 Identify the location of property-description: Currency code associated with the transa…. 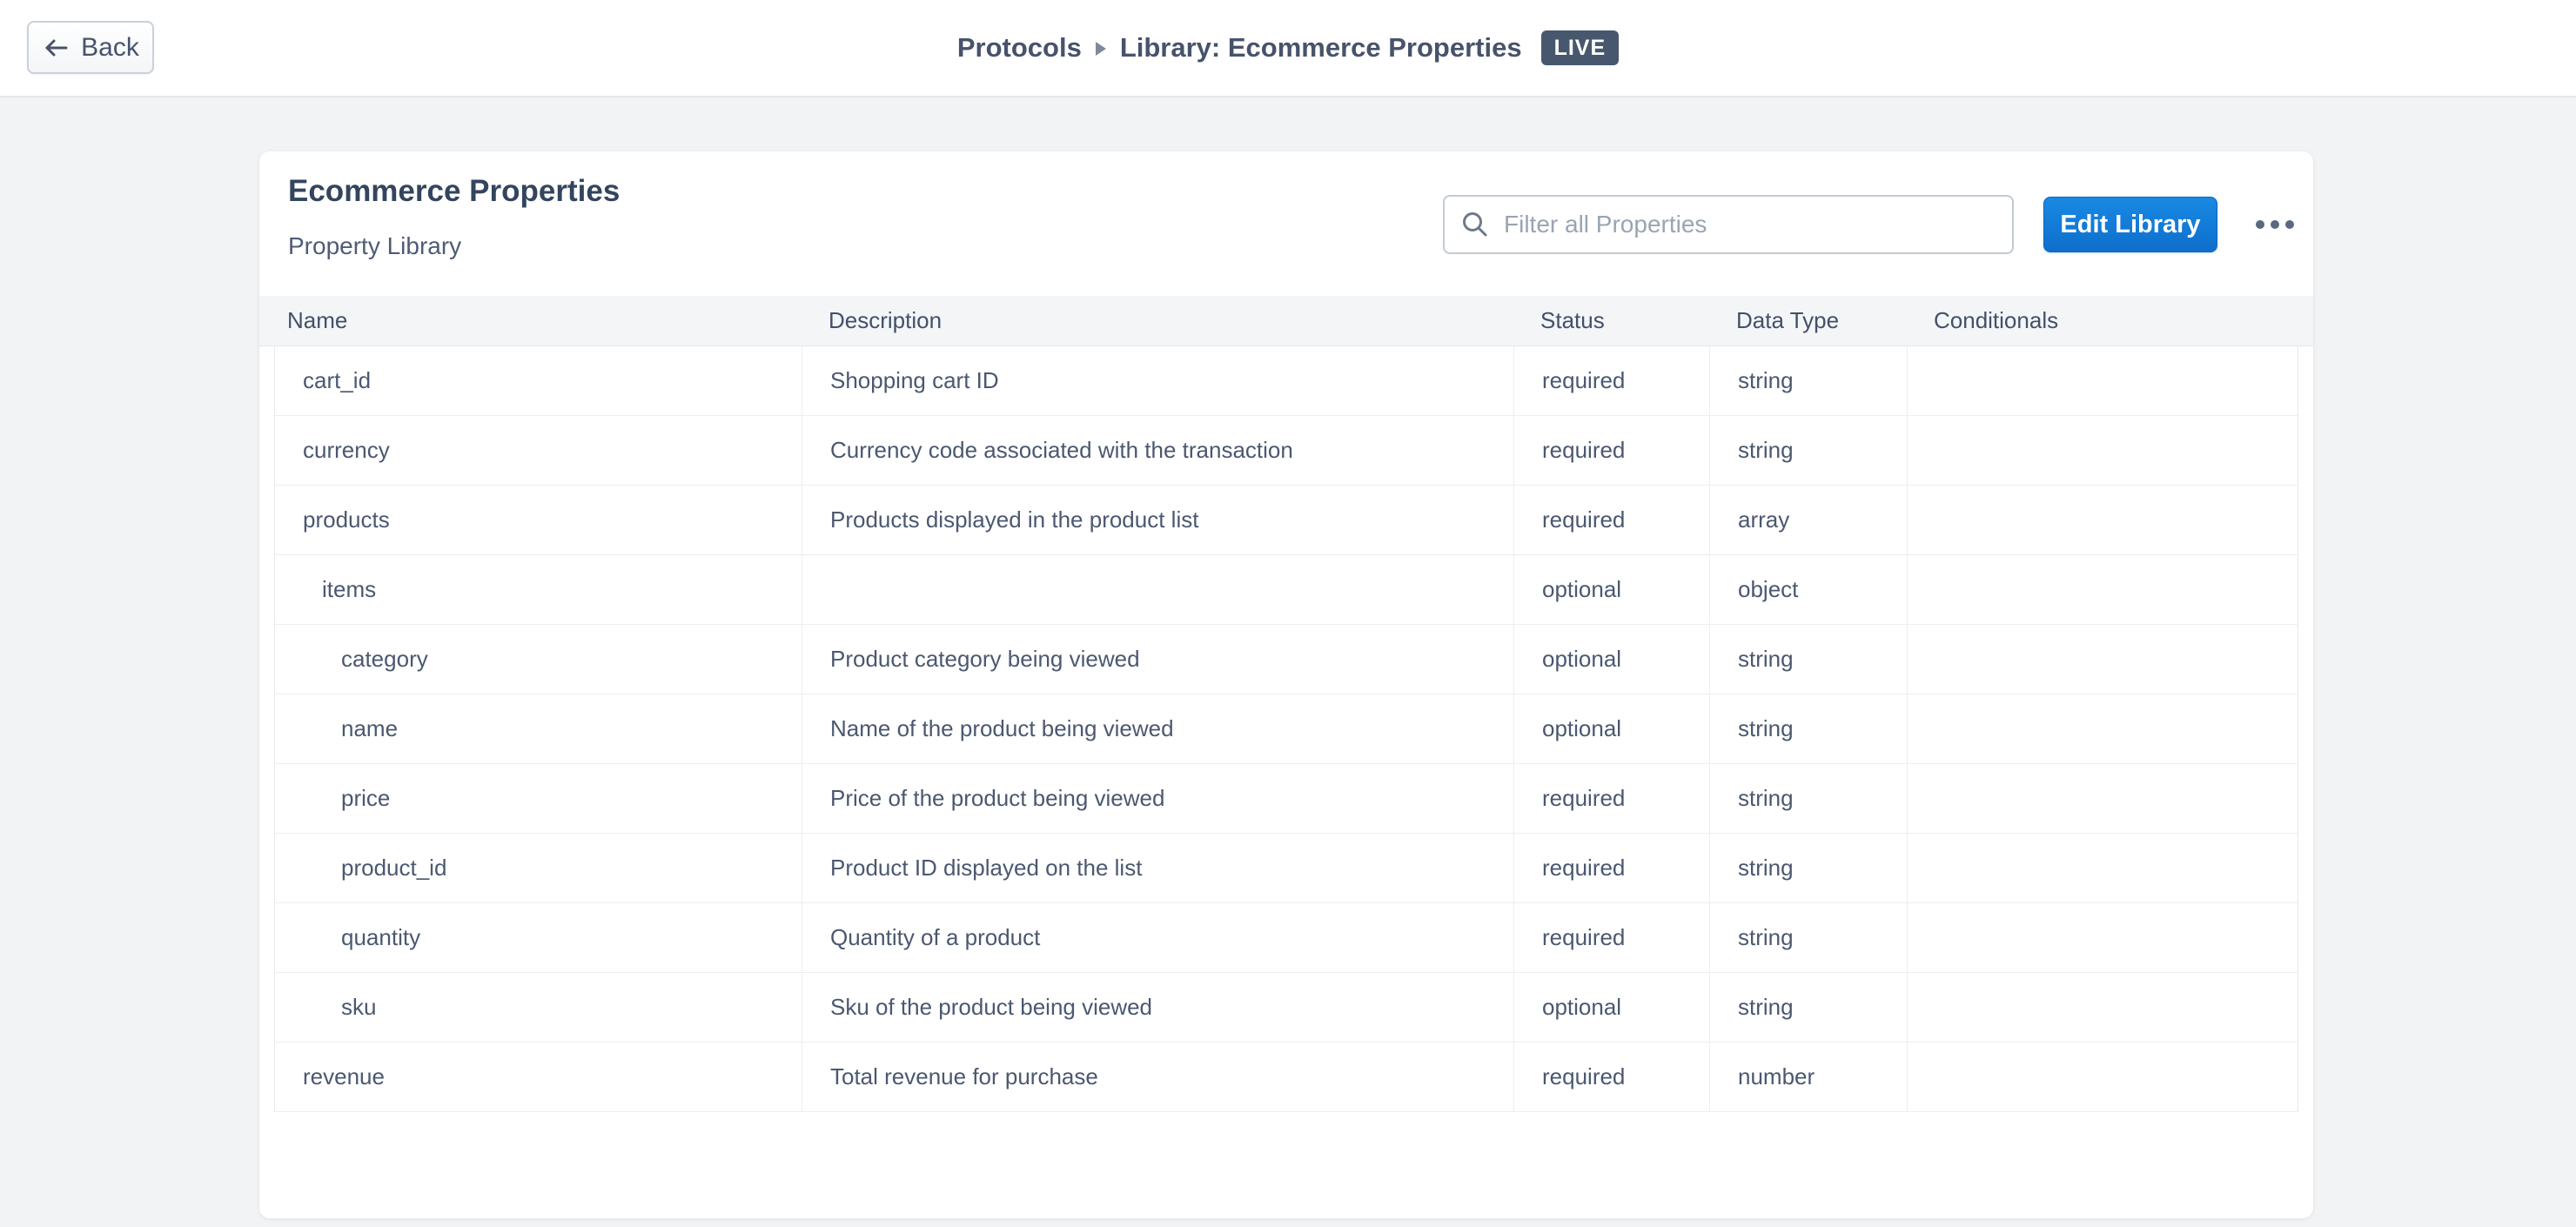
(1157, 450).